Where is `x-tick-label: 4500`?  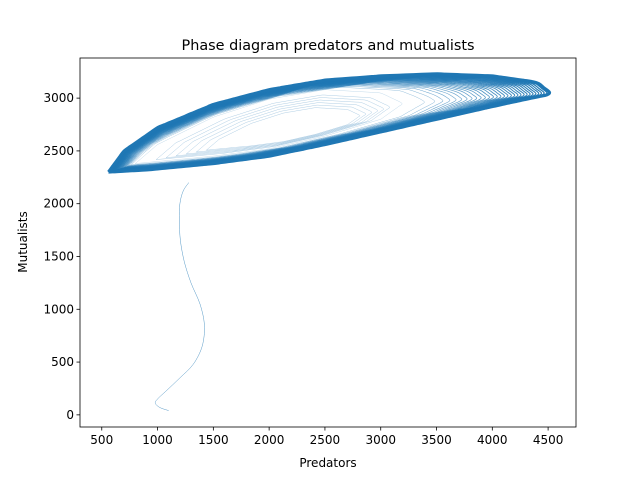 x-tick-label: 4500 is located at coordinates (548, 440).